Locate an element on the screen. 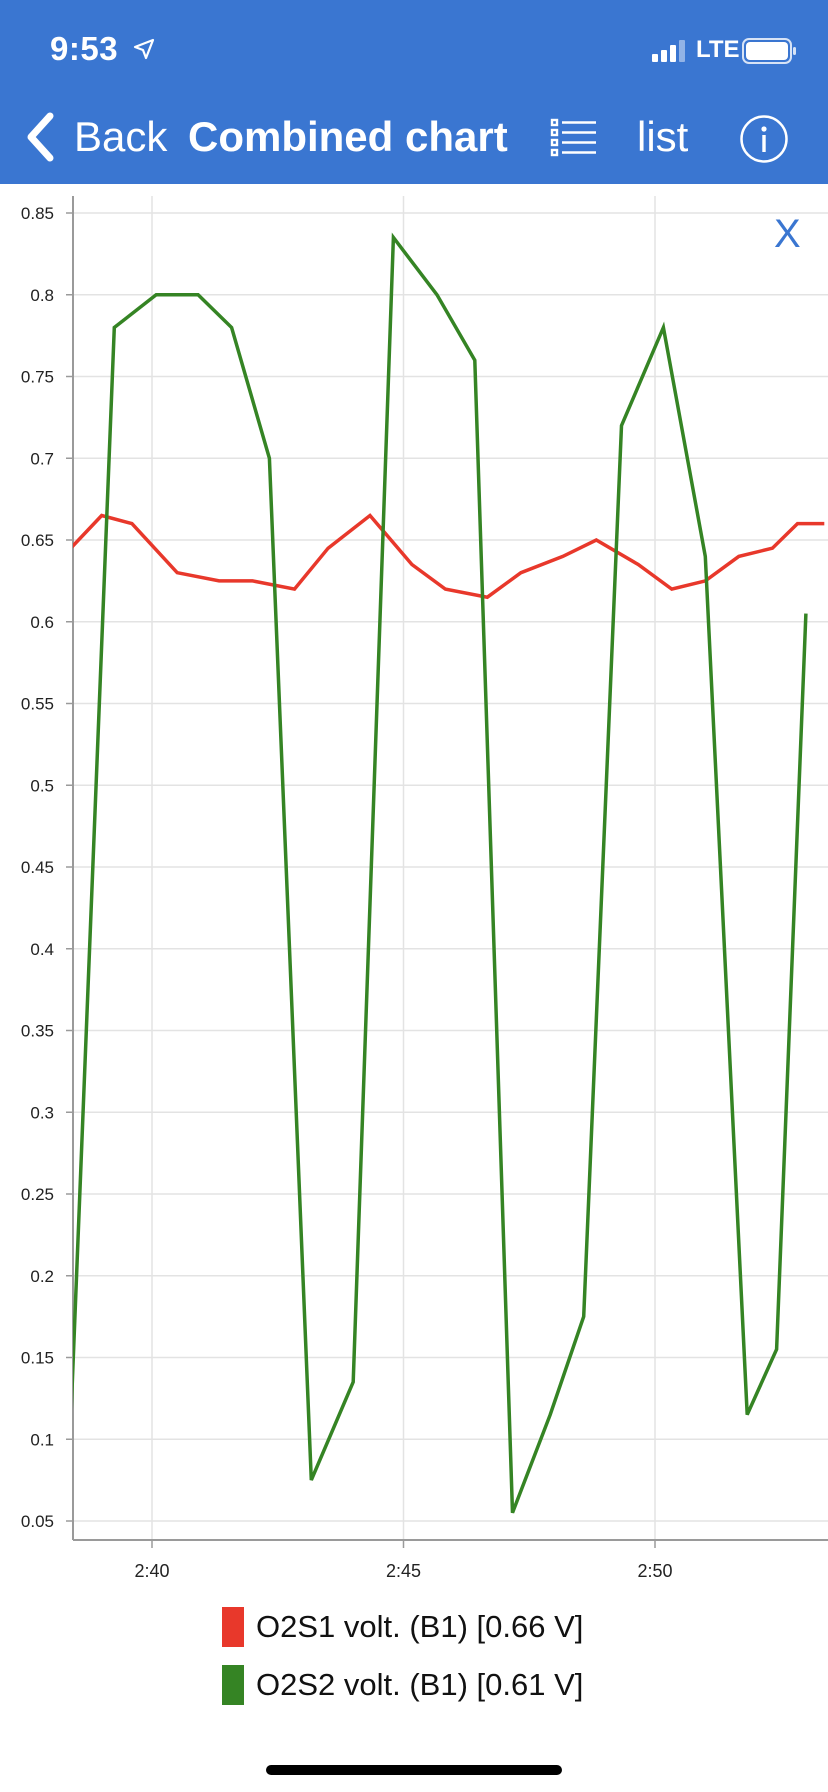 The width and height of the screenshot is (828, 1792). y-tick-label: 0.3 is located at coordinates (42, 1112).